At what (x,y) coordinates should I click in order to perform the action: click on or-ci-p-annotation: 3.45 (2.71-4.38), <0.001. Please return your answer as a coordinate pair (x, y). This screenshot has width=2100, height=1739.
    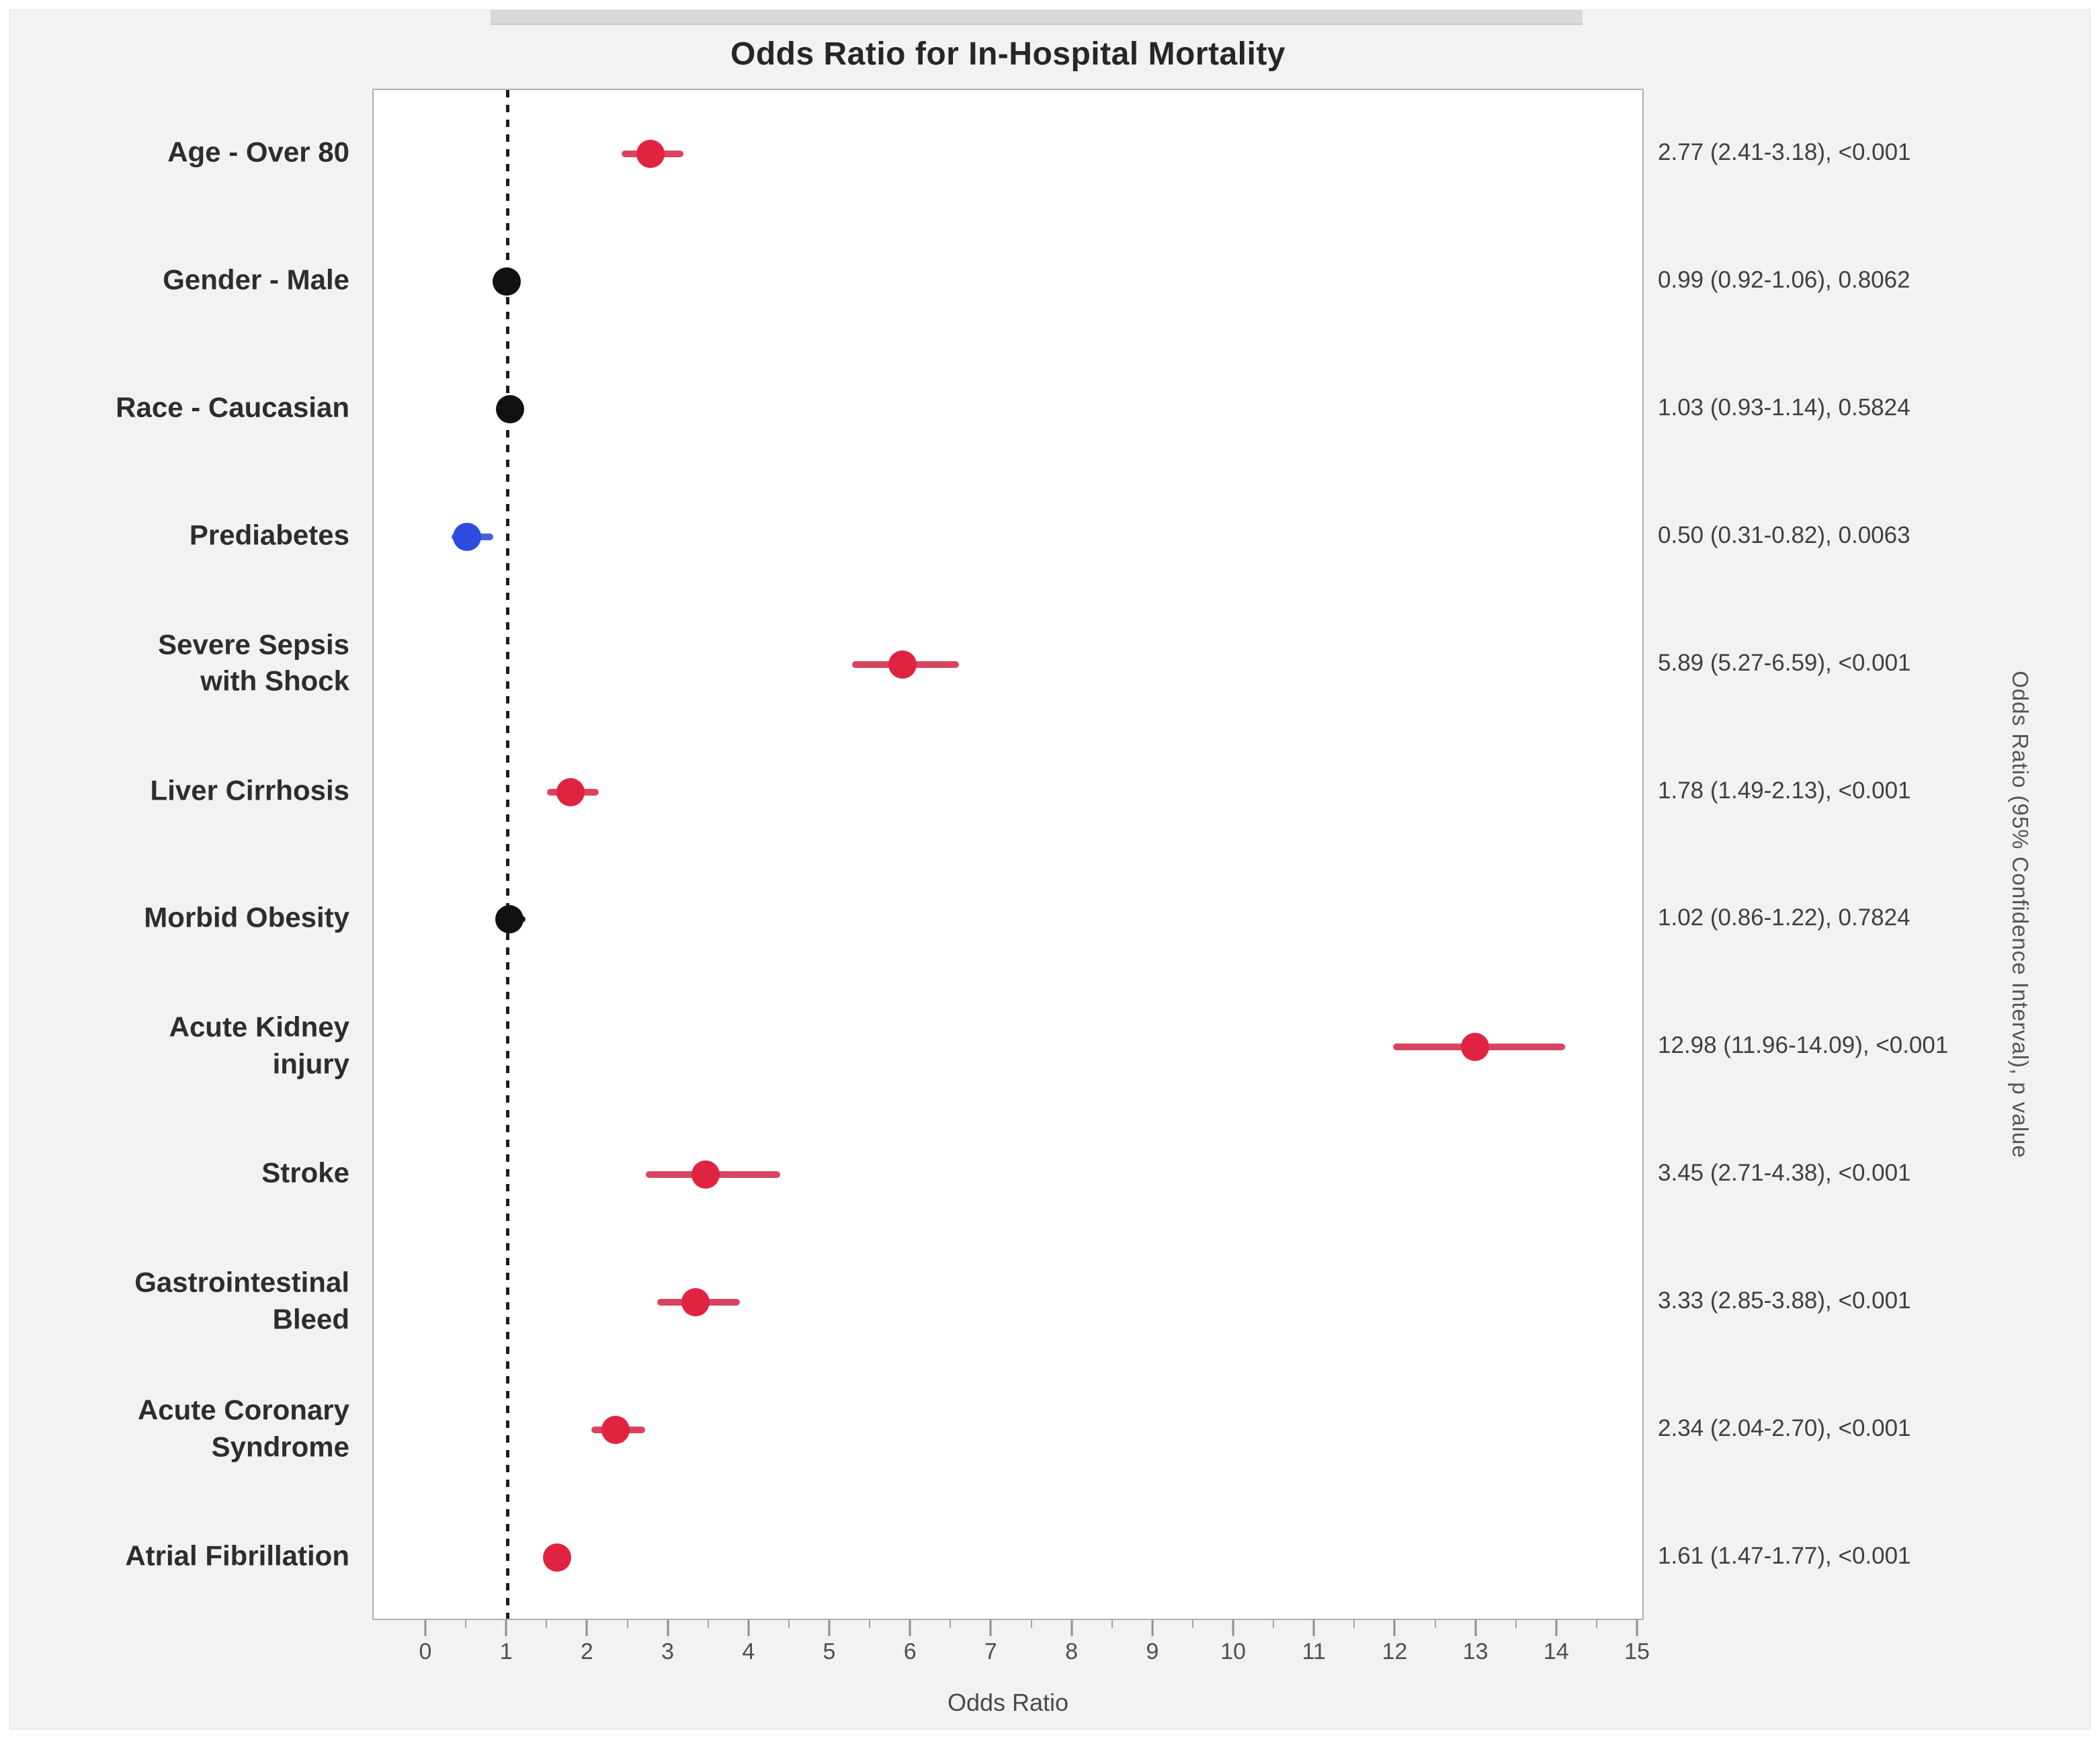
    Looking at the image, I should click on (1784, 1174).